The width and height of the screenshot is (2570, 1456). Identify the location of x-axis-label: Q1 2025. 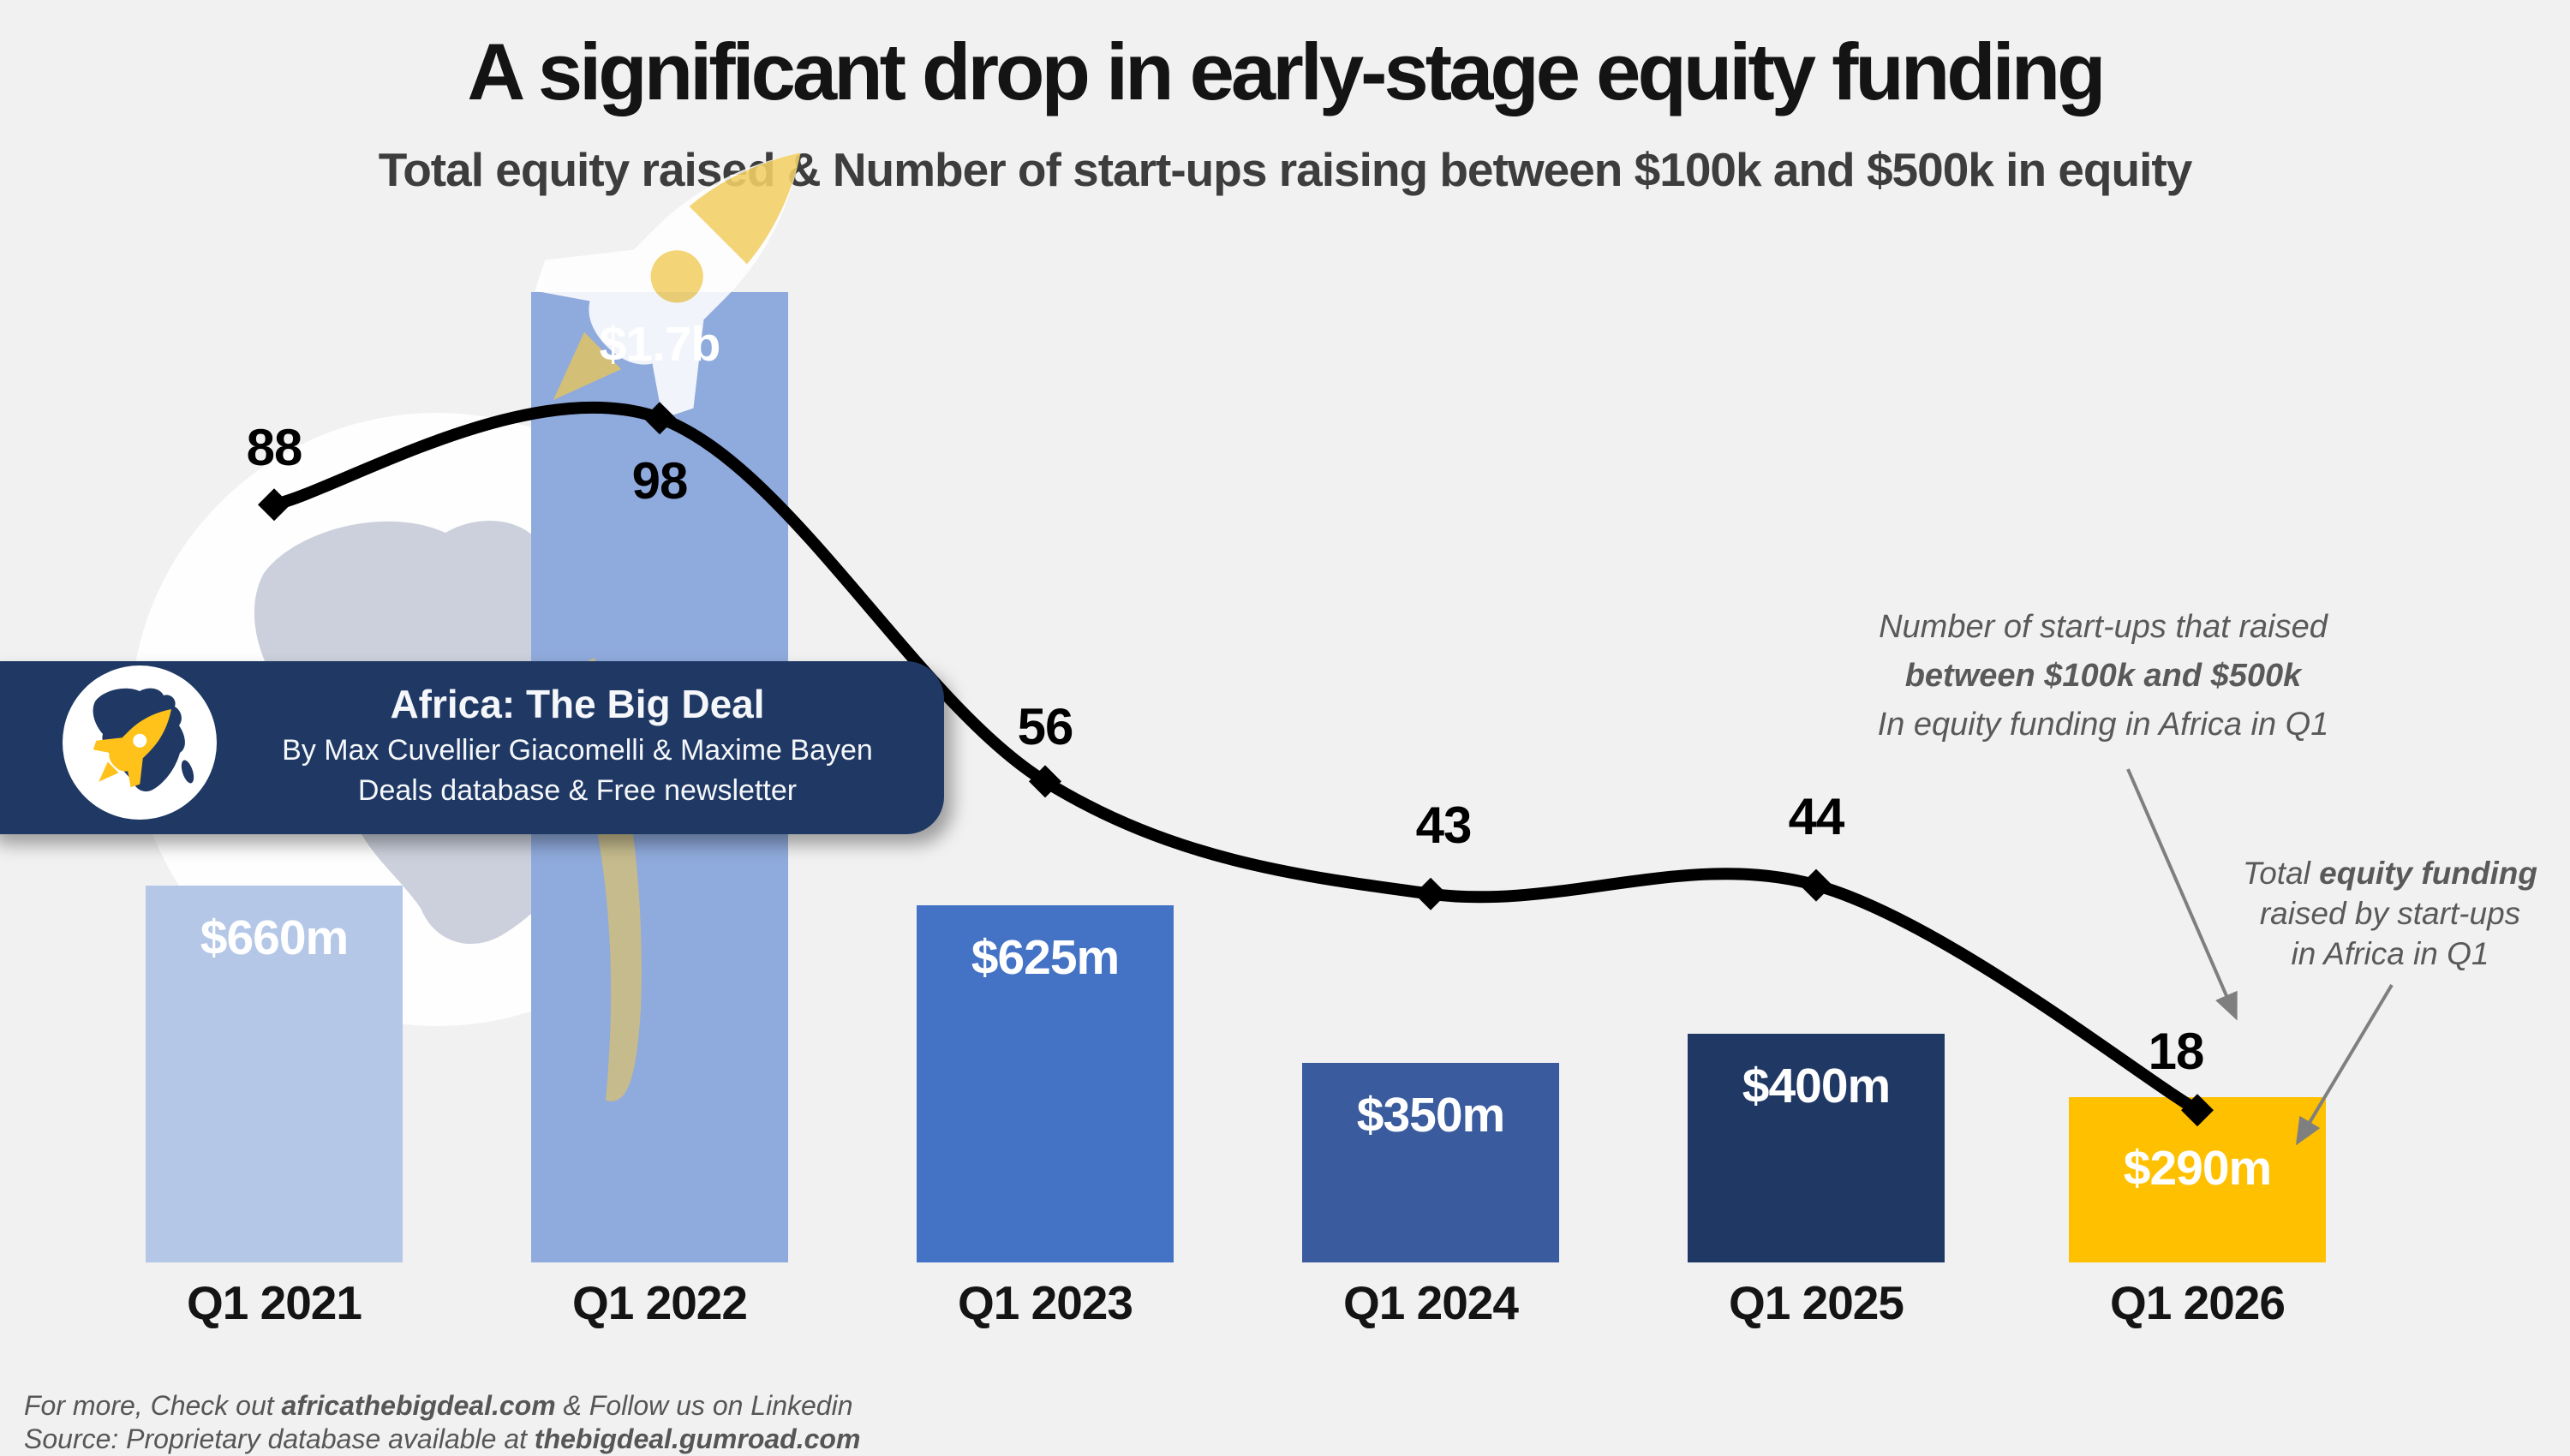
(1816, 1302).